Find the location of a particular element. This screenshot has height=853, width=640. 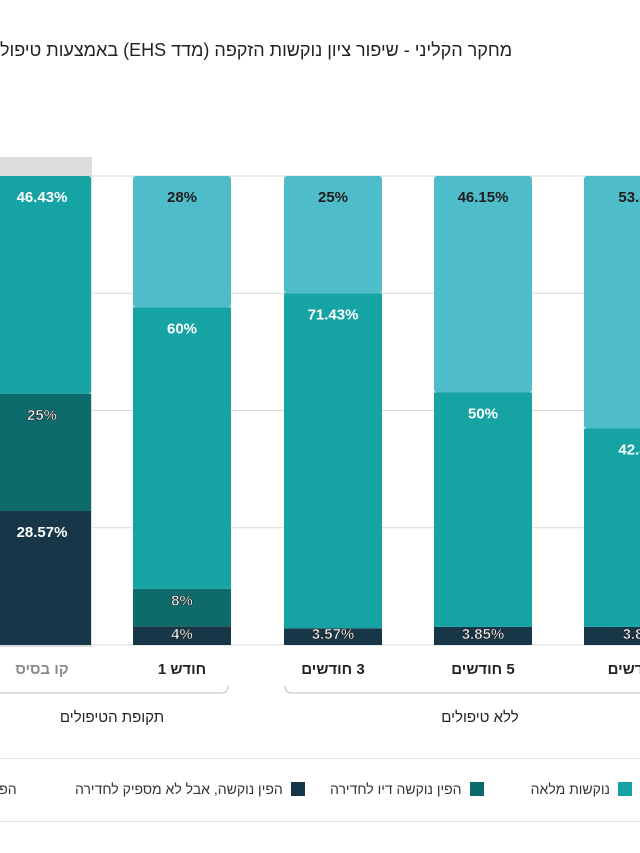

legend-label: הפין is located at coordinates (8, 789).